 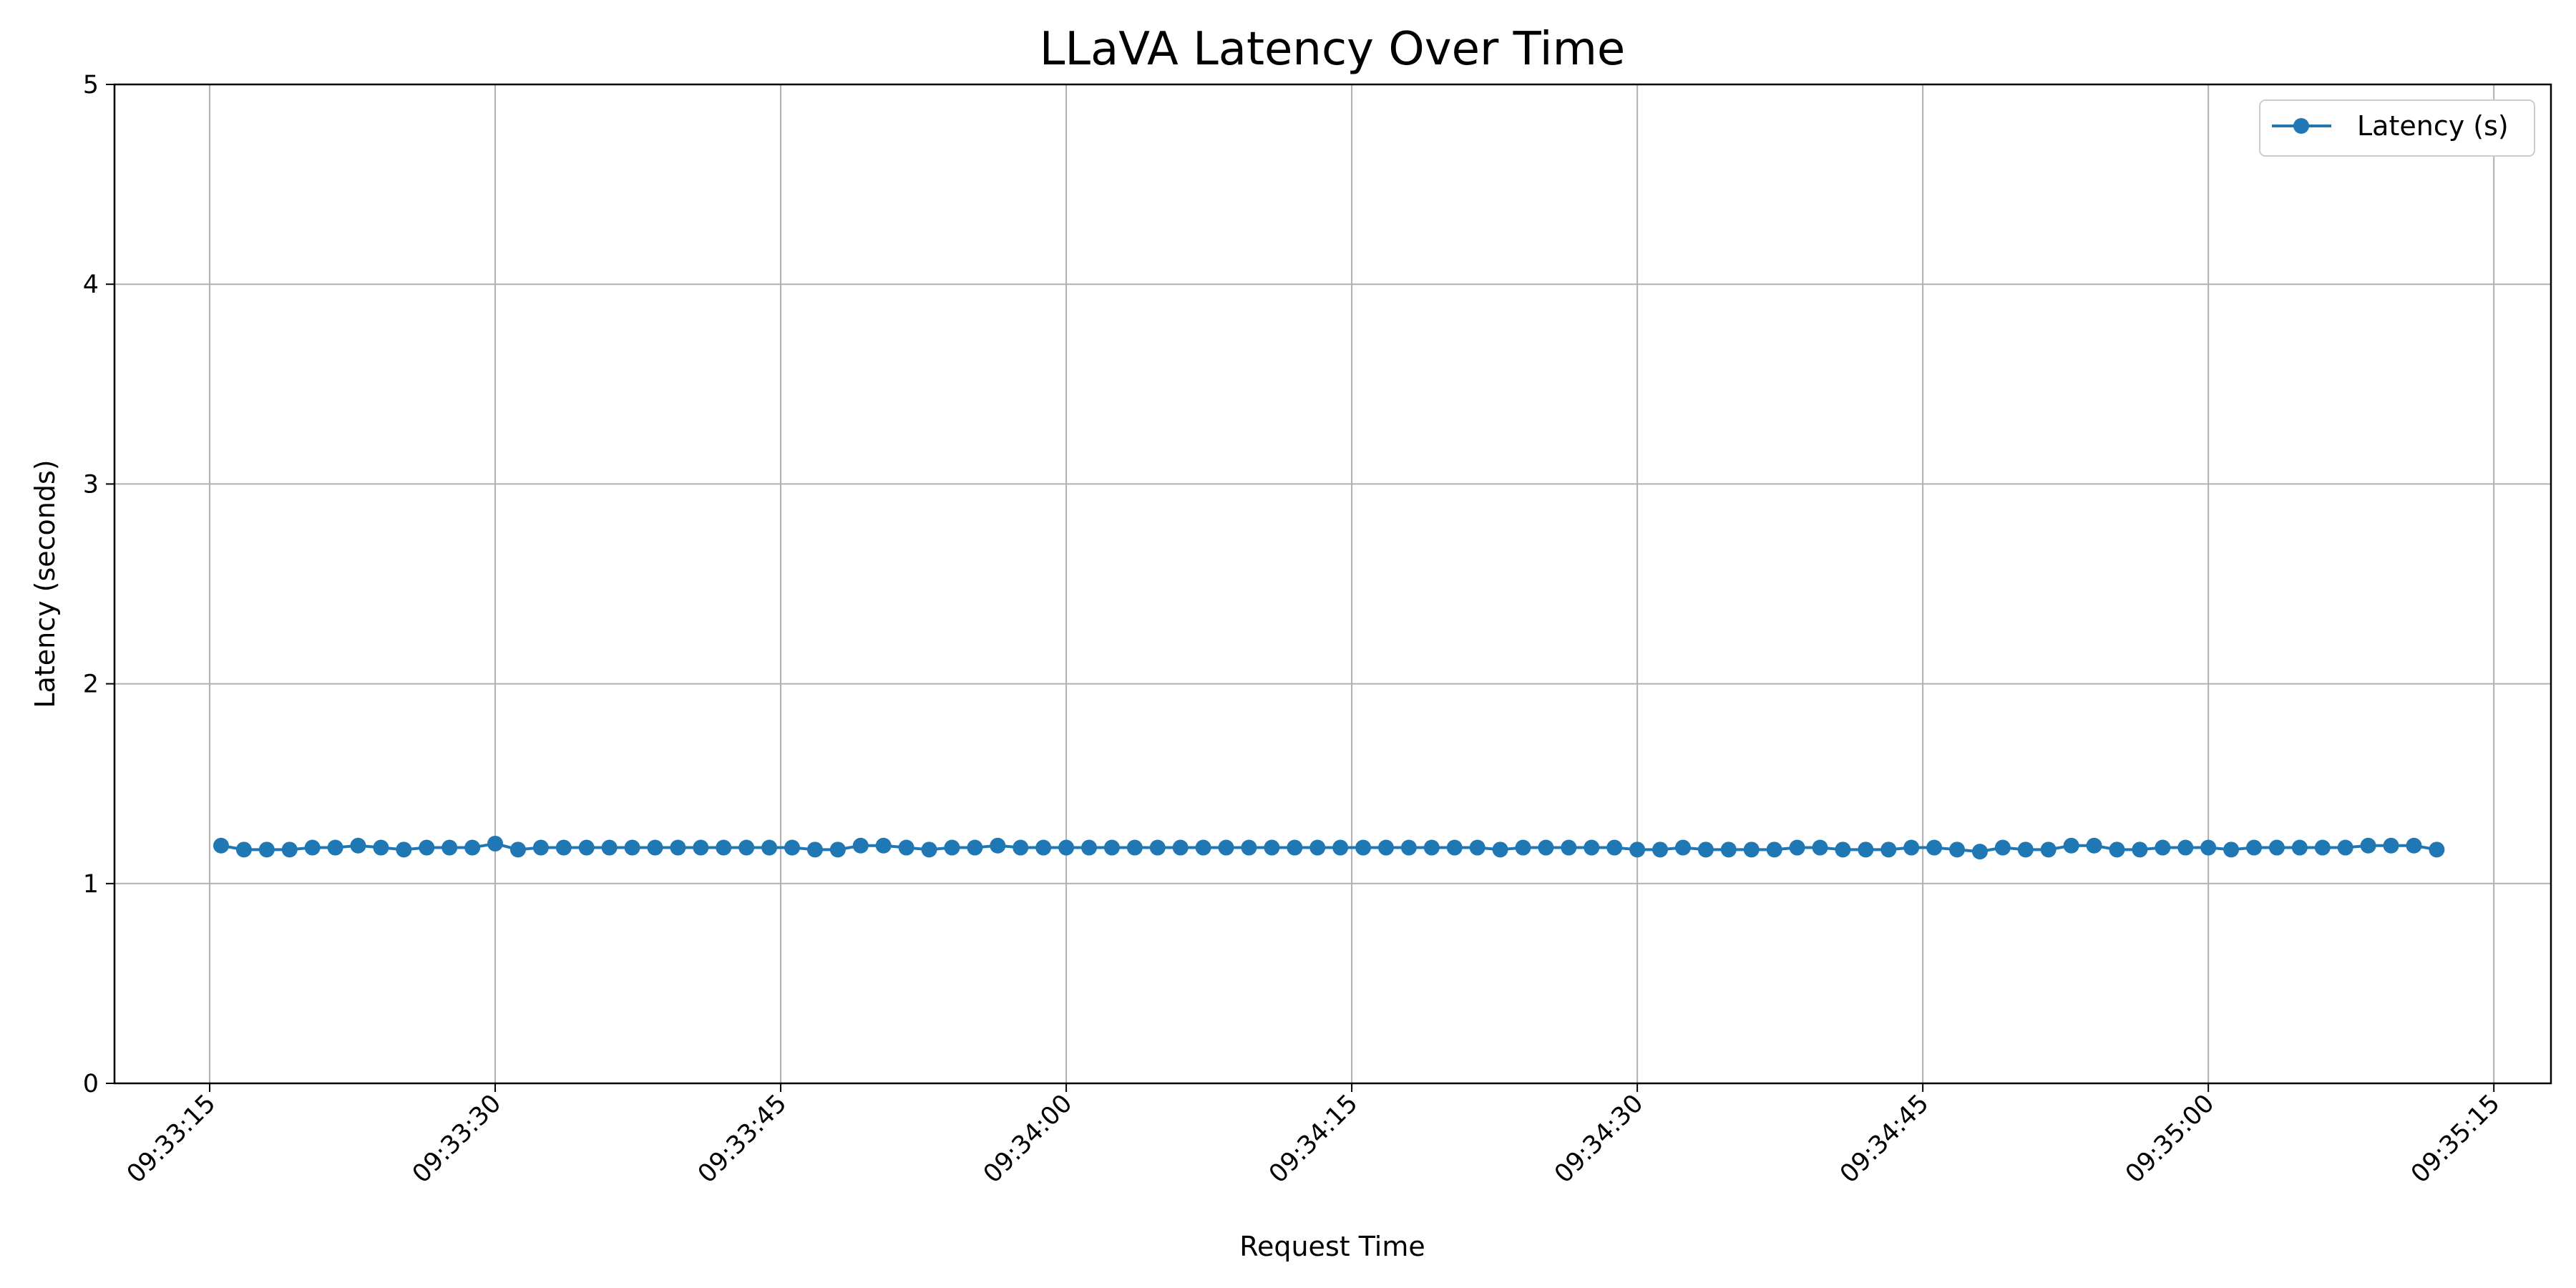 I want to click on chart-title: LLaVA Latency Over Time, so click(x=1333, y=49).